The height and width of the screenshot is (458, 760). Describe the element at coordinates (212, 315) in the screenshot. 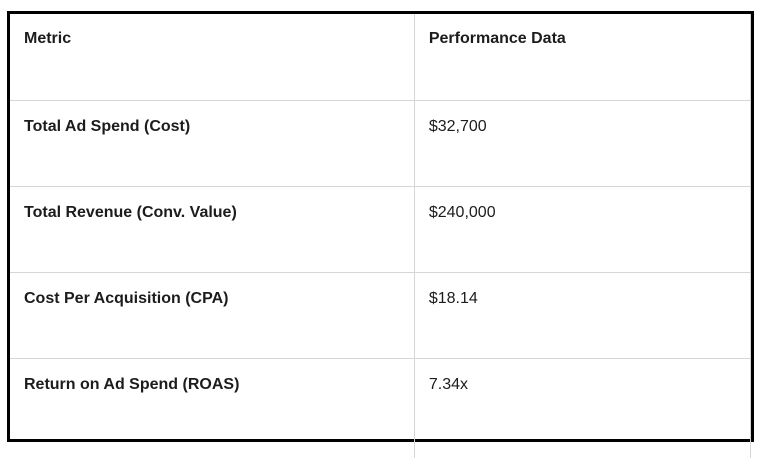

I see `metric-name: Cost Per Acquisition (CPA)` at that location.